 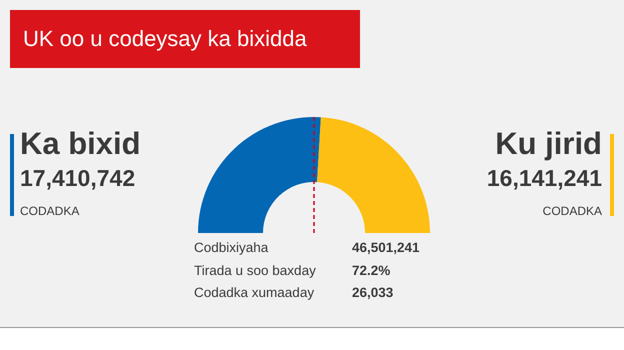 I want to click on chart-title: UK oo u codeysay ka bixidda, so click(x=185, y=39).